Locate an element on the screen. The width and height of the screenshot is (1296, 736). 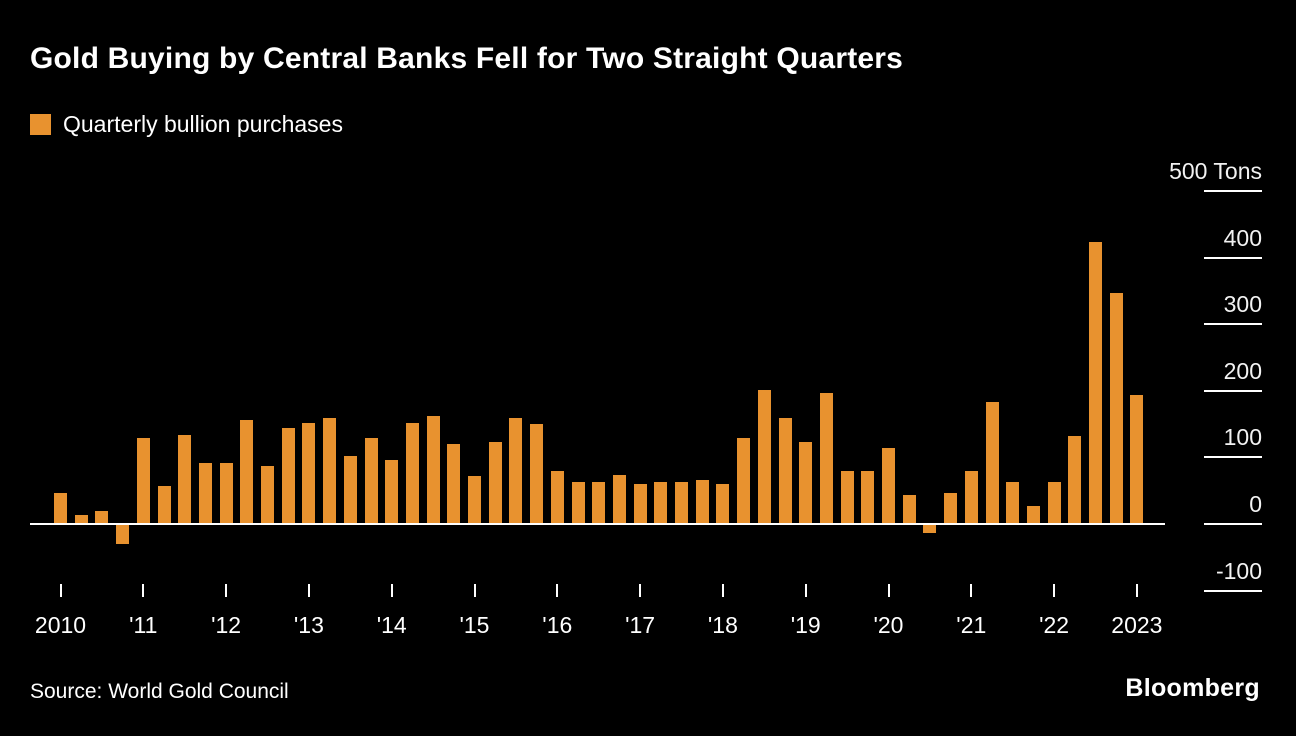
x-tick-label: '19 is located at coordinates (805, 625).